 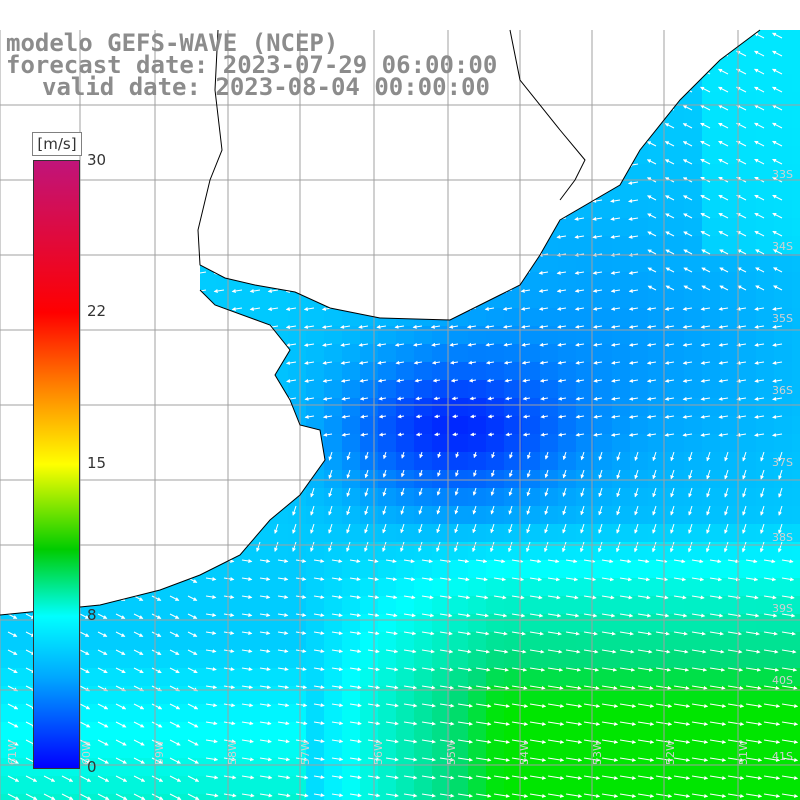 What do you see at coordinates (743, 752) in the screenshot?
I see `lon-label: 51W` at bounding box center [743, 752].